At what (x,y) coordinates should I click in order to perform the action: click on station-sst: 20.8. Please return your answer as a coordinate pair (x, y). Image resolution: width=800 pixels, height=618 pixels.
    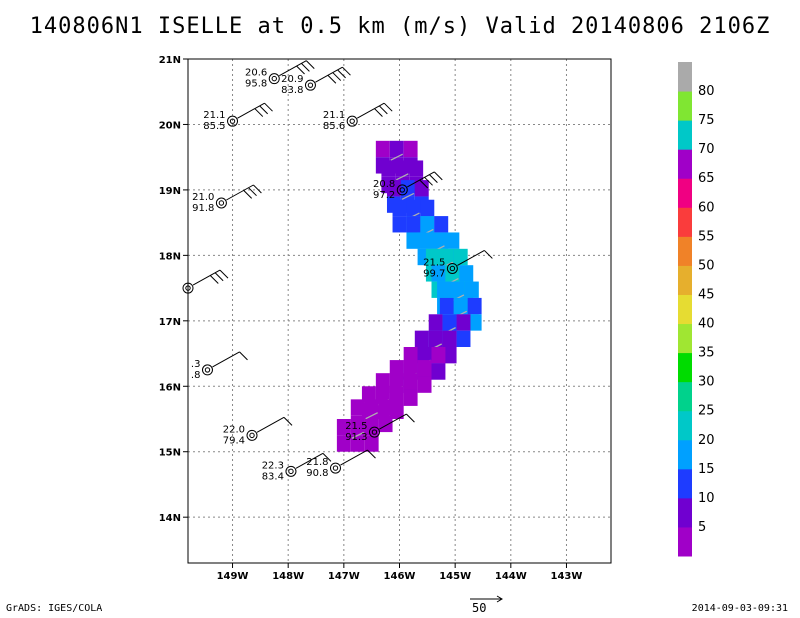
    Looking at the image, I should click on (384, 184).